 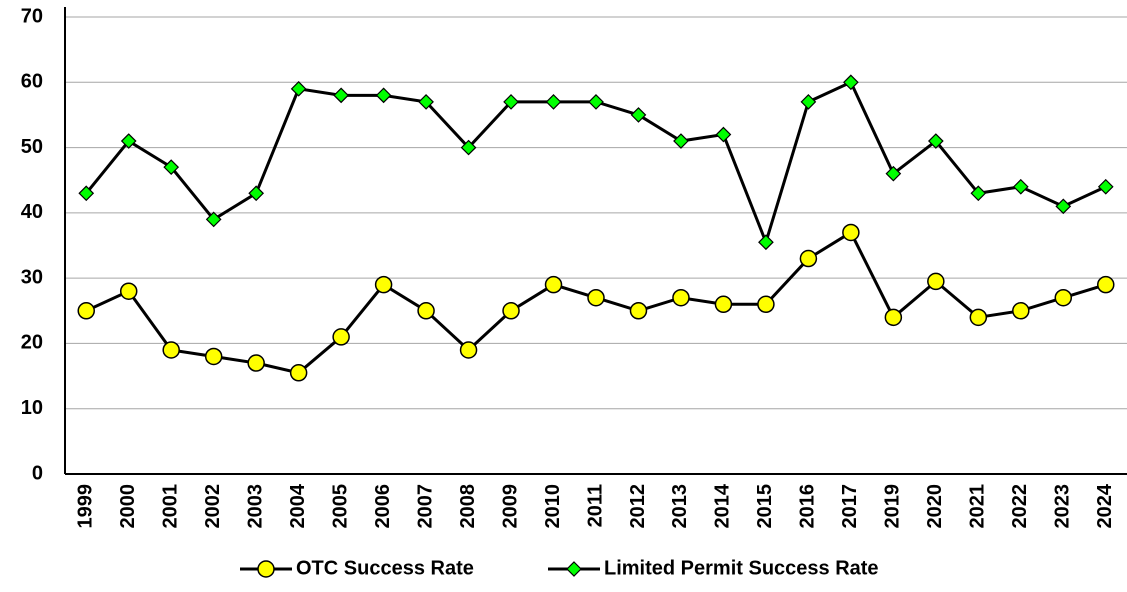 I want to click on x-tick-label: 2005, so click(x=340, y=506).